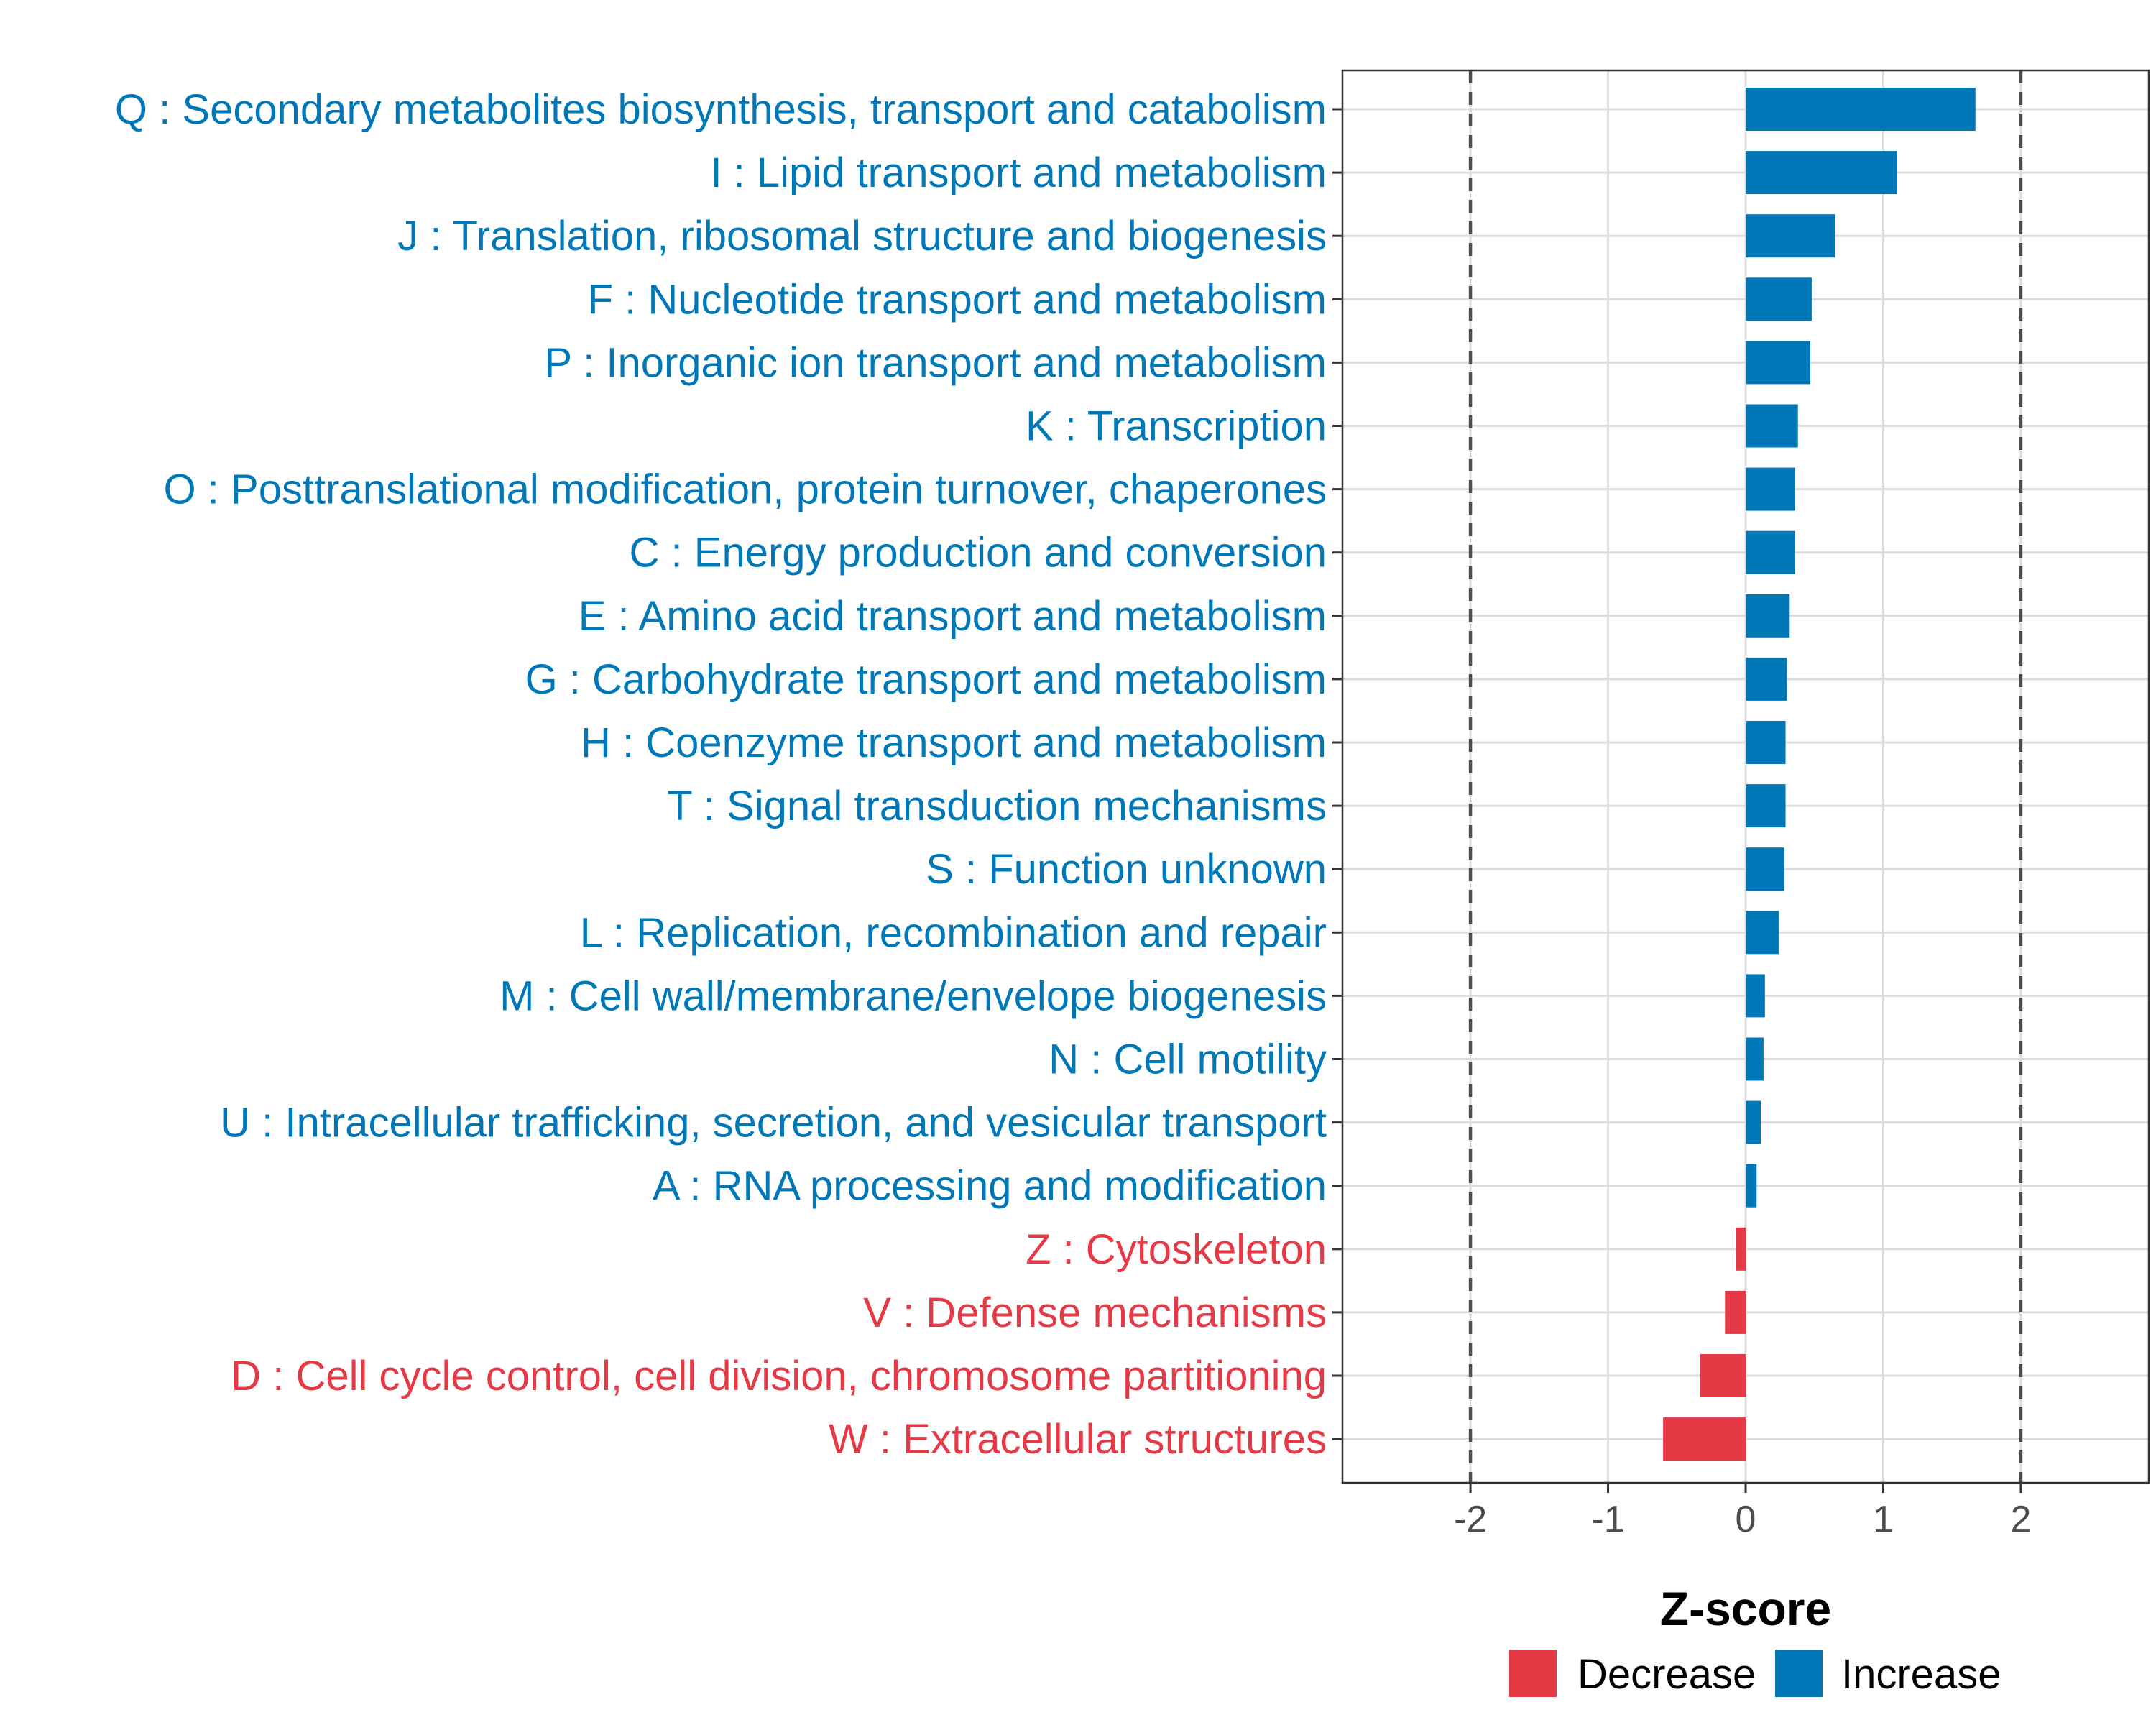 The image size is (2156, 1725). I want to click on category-label: S : Function unknown, so click(1126, 869).